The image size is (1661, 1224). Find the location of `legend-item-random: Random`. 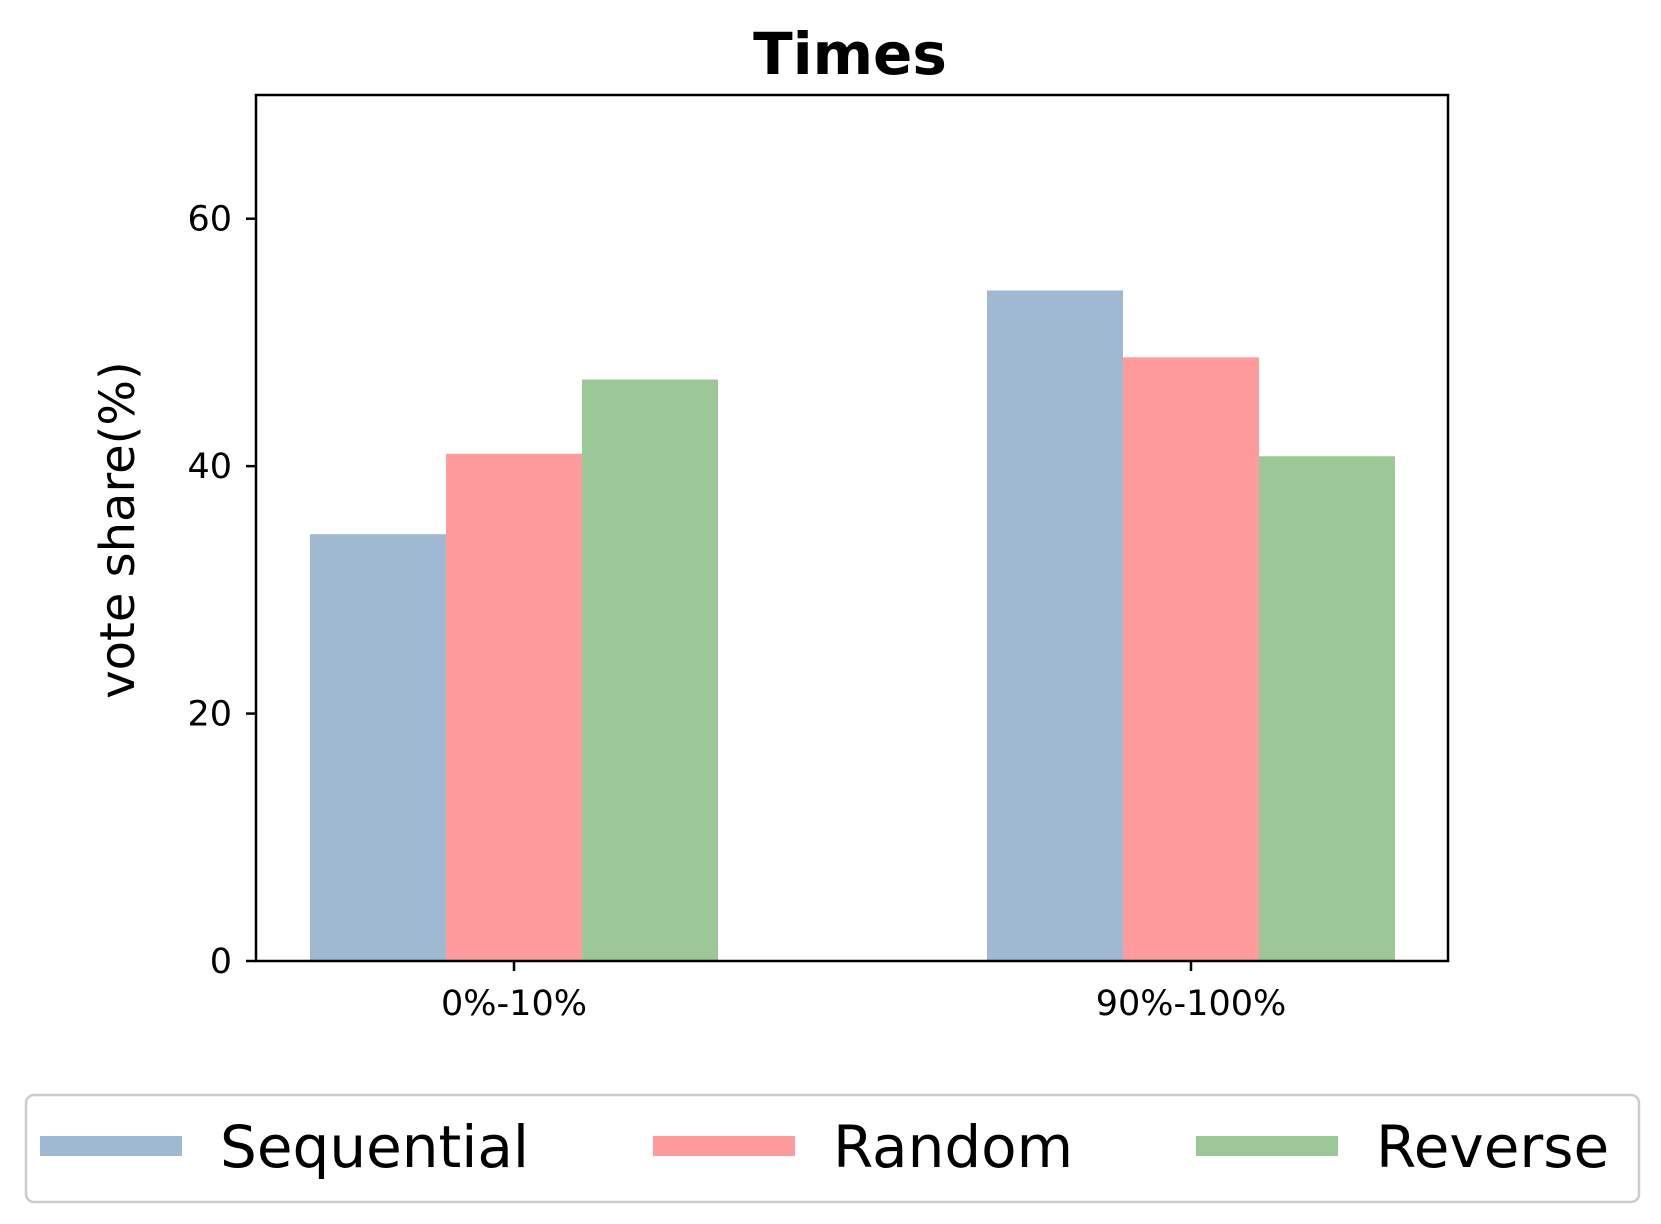

legend-item-random: Random is located at coordinates (863, 1147).